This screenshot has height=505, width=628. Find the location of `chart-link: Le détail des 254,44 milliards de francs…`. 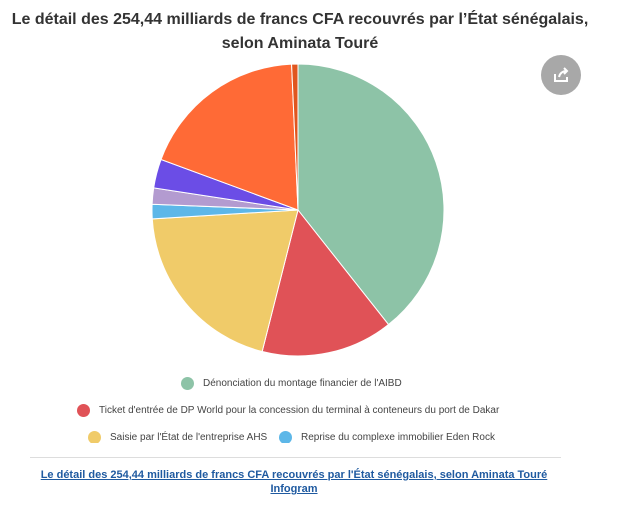

chart-link: Le détail des 254,44 milliards de francs… is located at coordinates (294, 475).